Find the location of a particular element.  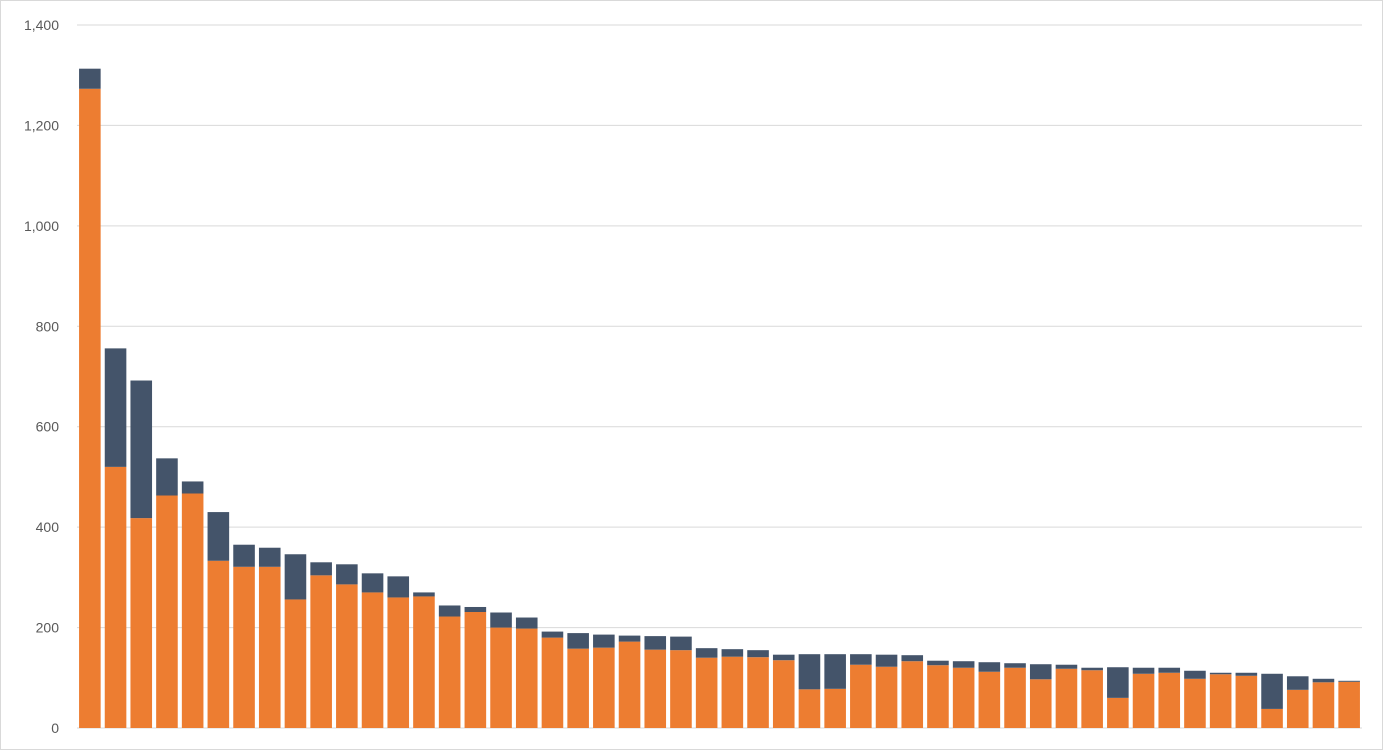

y-tick-label: 1,400 is located at coordinates (41, 25).